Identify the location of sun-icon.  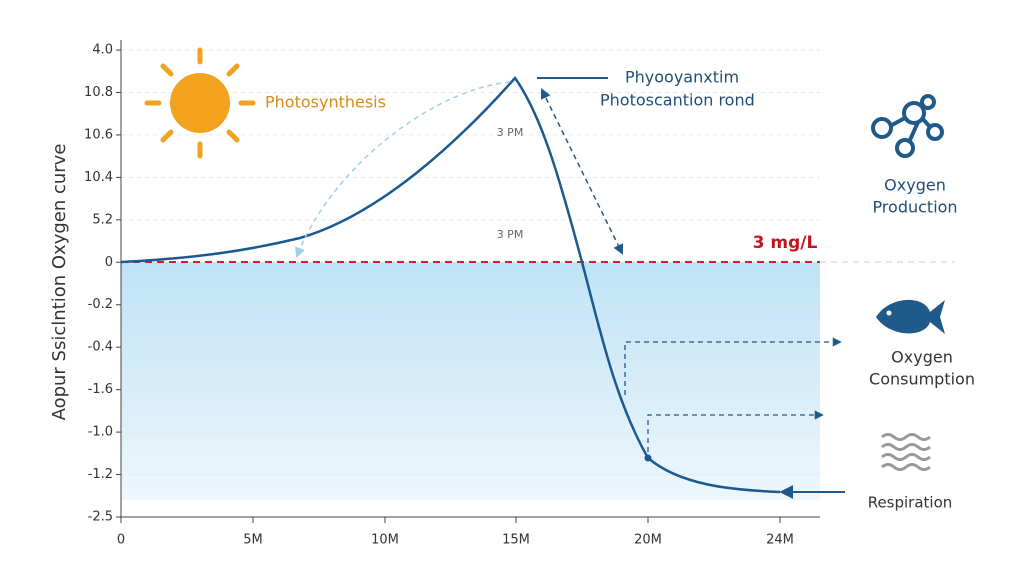
(200, 103).